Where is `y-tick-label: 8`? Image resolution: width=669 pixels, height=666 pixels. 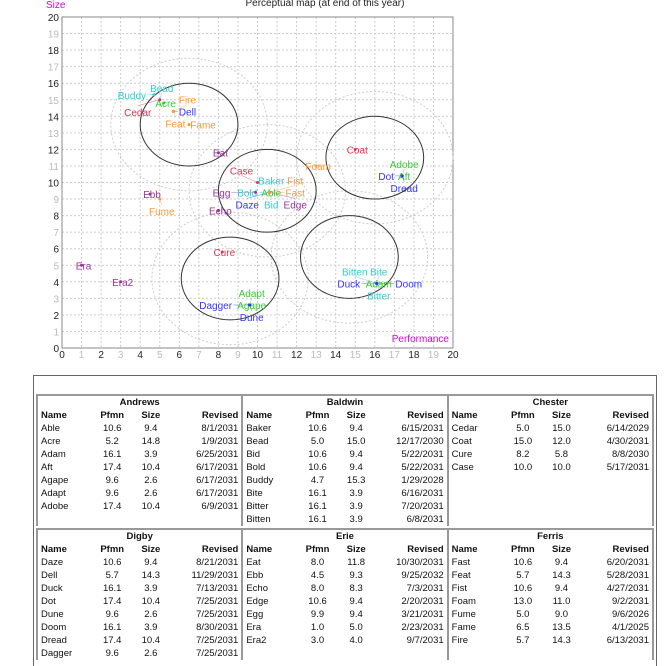
y-tick-label: 8 is located at coordinates (56, 217).